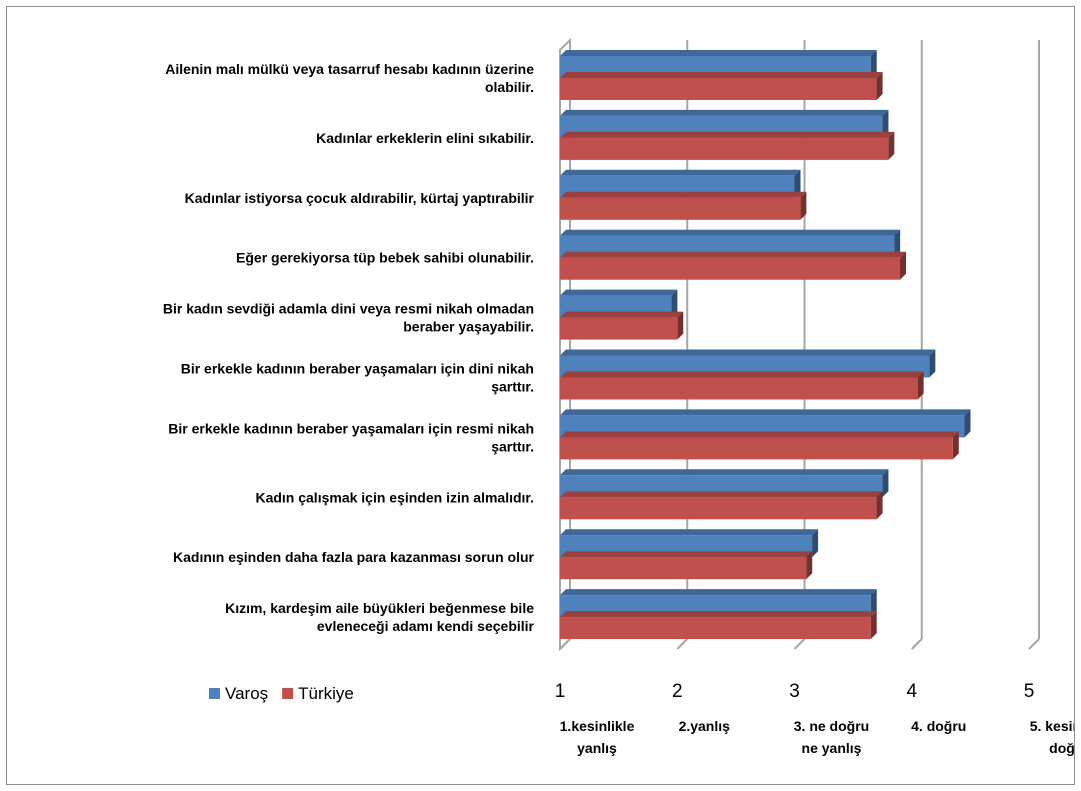  What do you see at coordinates (597, 726) in the screenshot?
I see `scale-label: 1.kesinlikle` at bounding box center [597, 726].